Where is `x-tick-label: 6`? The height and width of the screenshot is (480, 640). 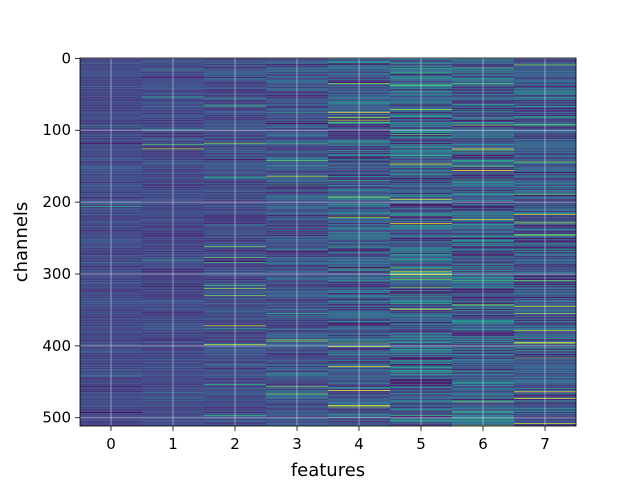 x-tick-label: 6 is located at coordinates (483, 444).